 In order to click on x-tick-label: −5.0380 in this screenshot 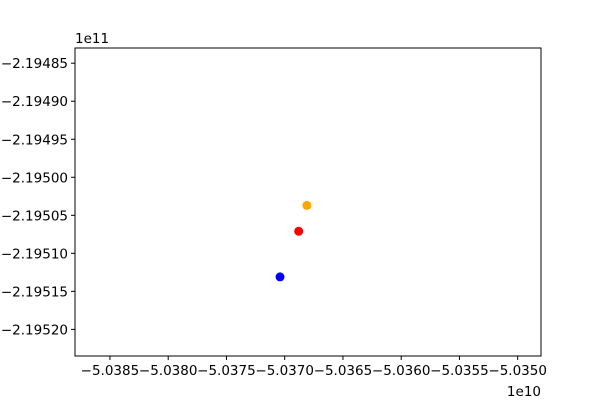, I will do `click(168, 371)`.